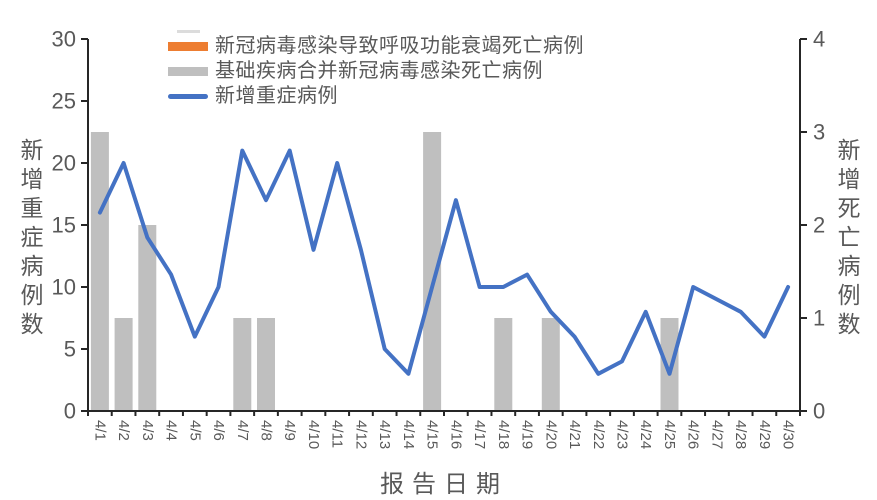 This screenshot has height=500, width=877. Describe the element at coordinates (188, 71) in the screenshot. I see `legend-swatch-gray-bar-icon` at that location.